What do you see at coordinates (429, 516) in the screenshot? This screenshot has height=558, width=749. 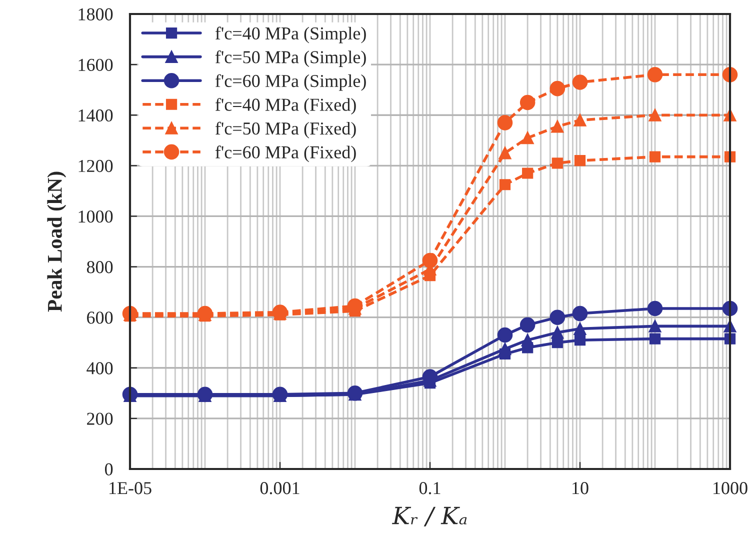 I see `x-axis-title: Kᵣ / Kₐ` at bounding box center [429, 516].